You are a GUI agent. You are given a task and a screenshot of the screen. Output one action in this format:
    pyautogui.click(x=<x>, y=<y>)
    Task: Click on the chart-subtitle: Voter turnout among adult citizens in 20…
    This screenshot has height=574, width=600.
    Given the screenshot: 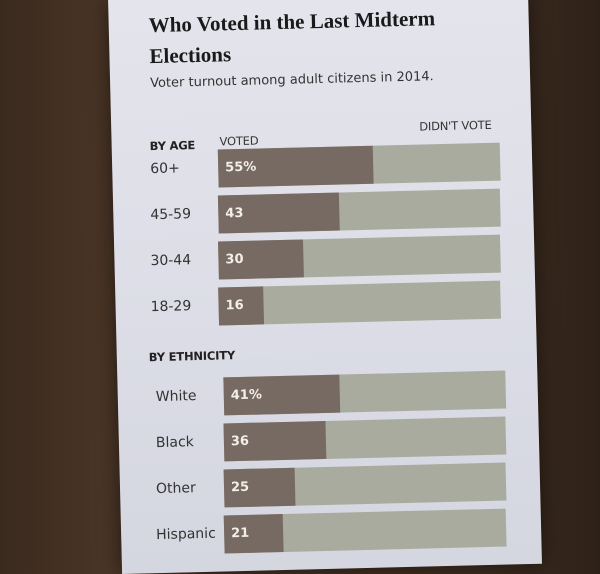 What is the action you would take?
    pyautogui.click(x=291, y=80)
    